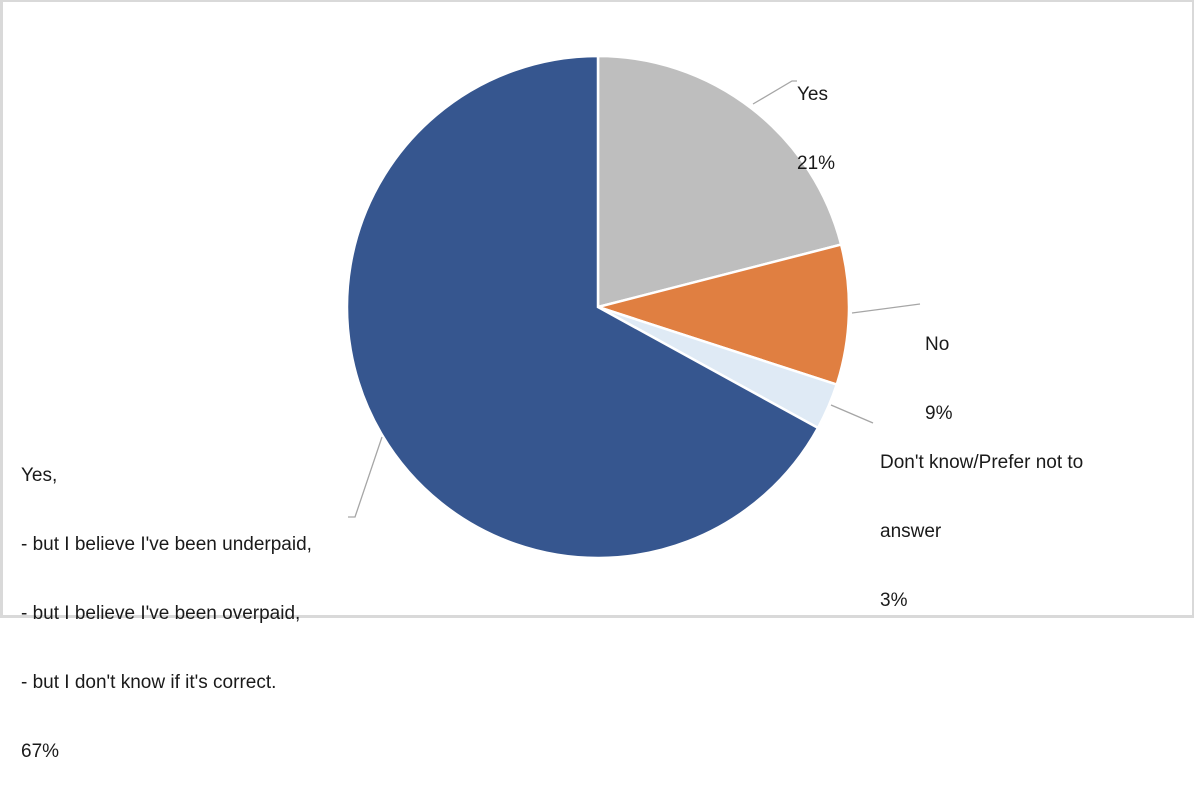 Image resolution: width=1200 pixels, height=809 pixels. Describe the element at coordinates (816, 129) in the screenshot. I see `label-yes: Yes 21%` at that location.